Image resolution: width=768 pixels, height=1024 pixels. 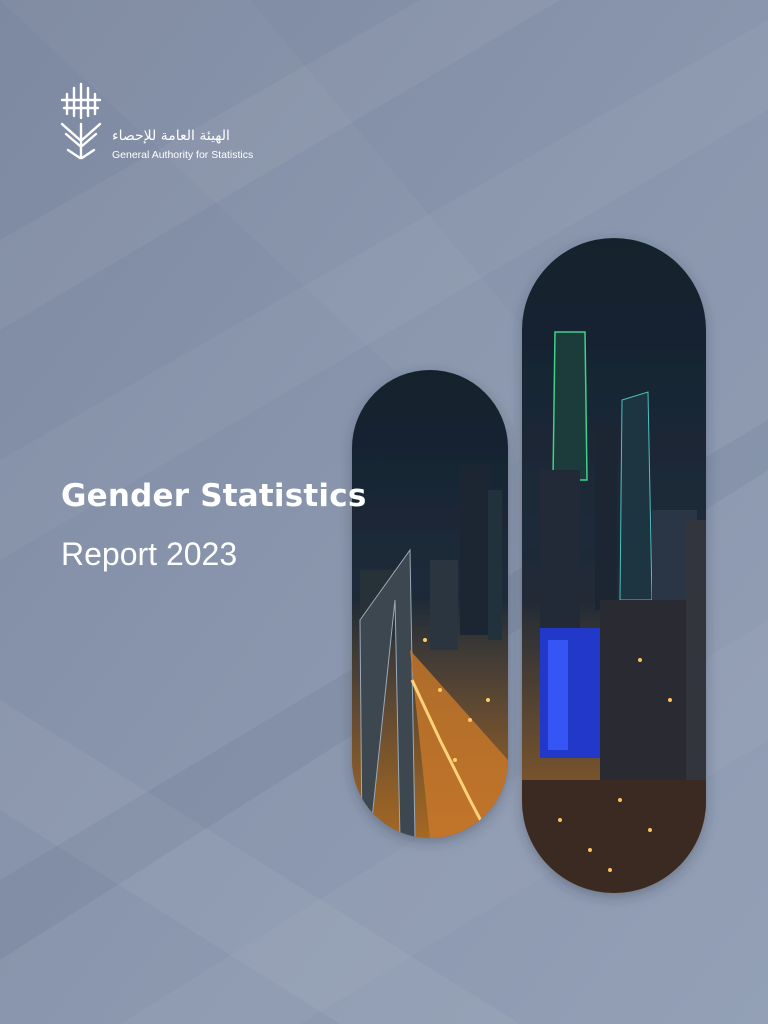 What do you see at coordinates (214, 496) in the screenshot?
I see `report-title: Gender Statistics` at bounding box center [214, 496].